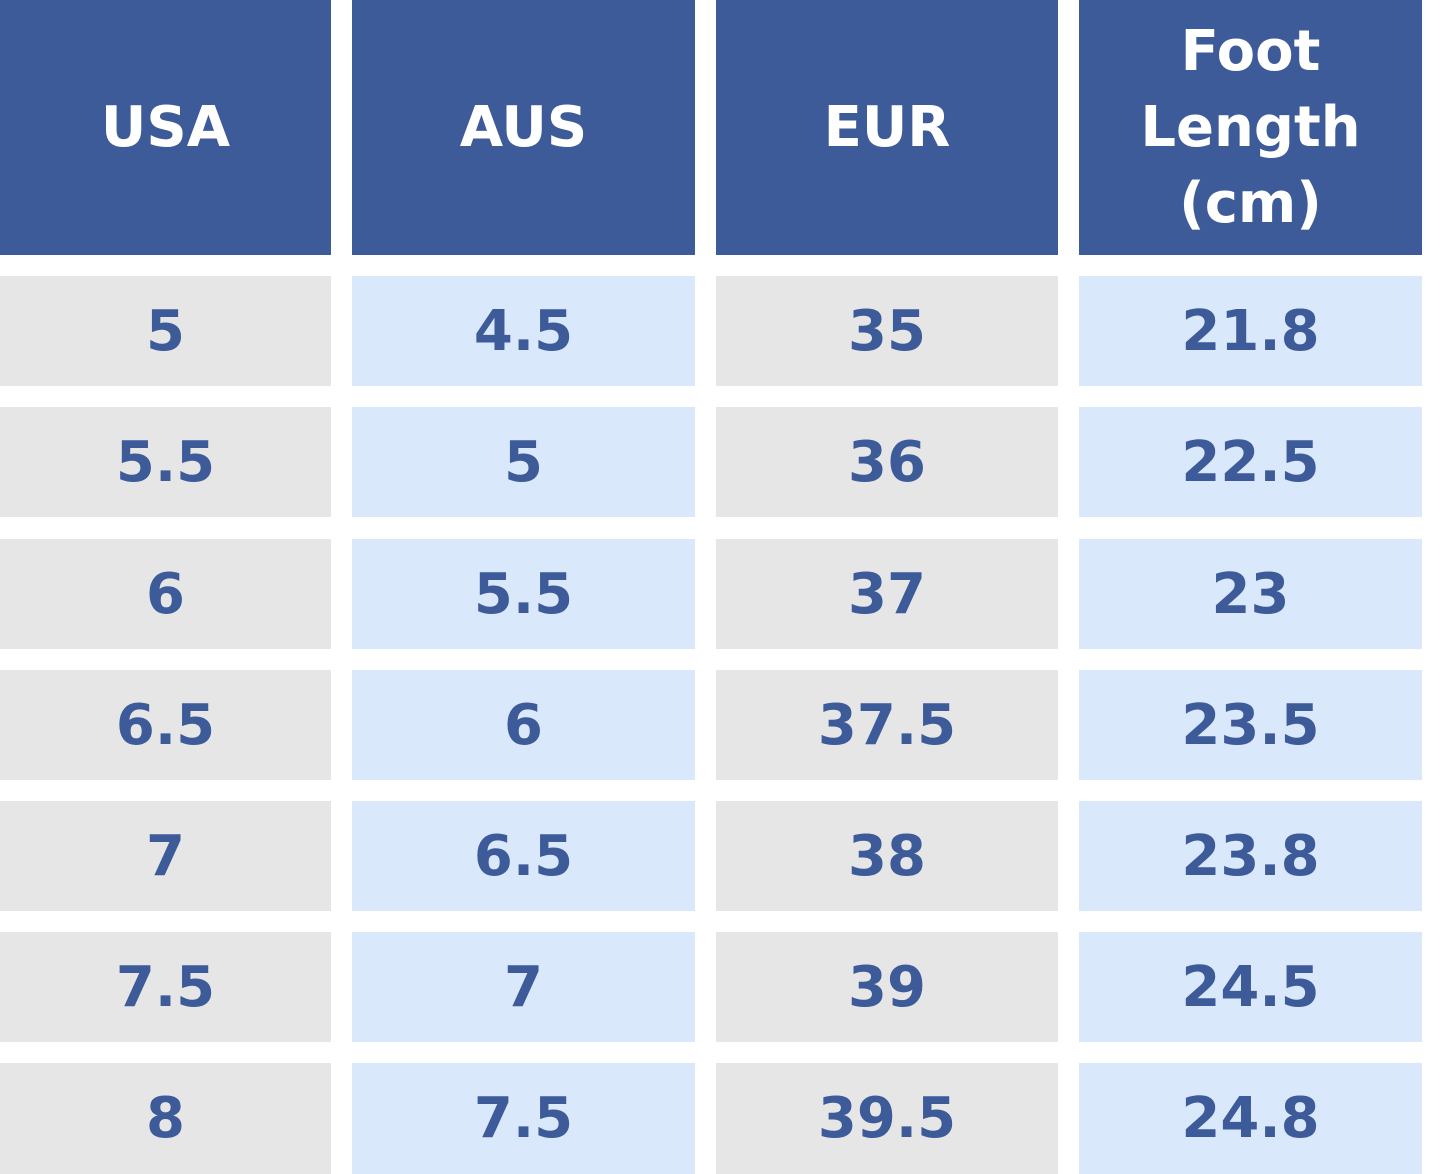  I want to click on table-cell: 4.5, so click(523, 331).